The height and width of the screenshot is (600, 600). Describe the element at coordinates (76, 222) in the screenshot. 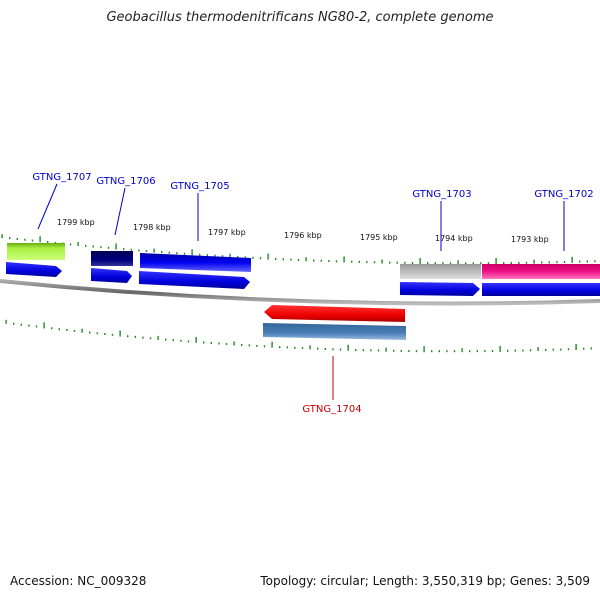

I see `ruler-label: 1799 kbp` at that location.